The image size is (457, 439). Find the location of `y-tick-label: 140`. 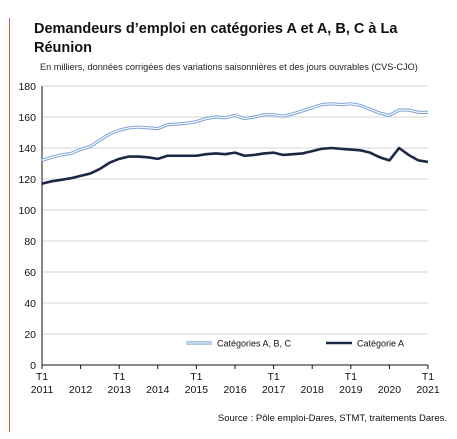

y-tick-label: 140 is located at coordinates (27, 149).